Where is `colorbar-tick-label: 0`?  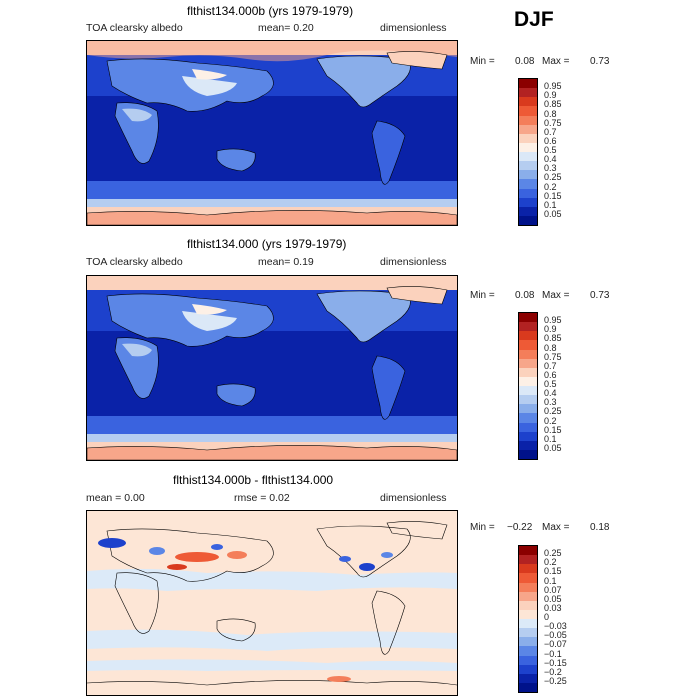
colorbar-tick-label: 0 is located at coordinates (547, 617).